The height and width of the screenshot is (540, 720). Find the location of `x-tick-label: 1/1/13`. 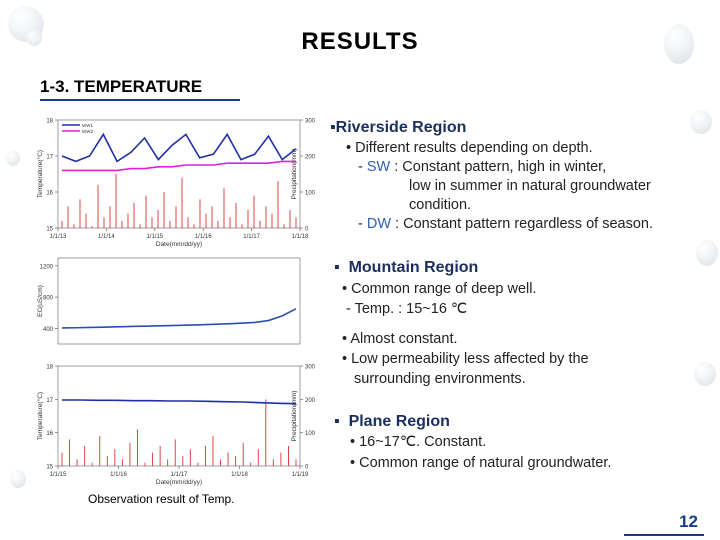

x-tick-label: 1/1/13 is located at coordinates (58, 237).